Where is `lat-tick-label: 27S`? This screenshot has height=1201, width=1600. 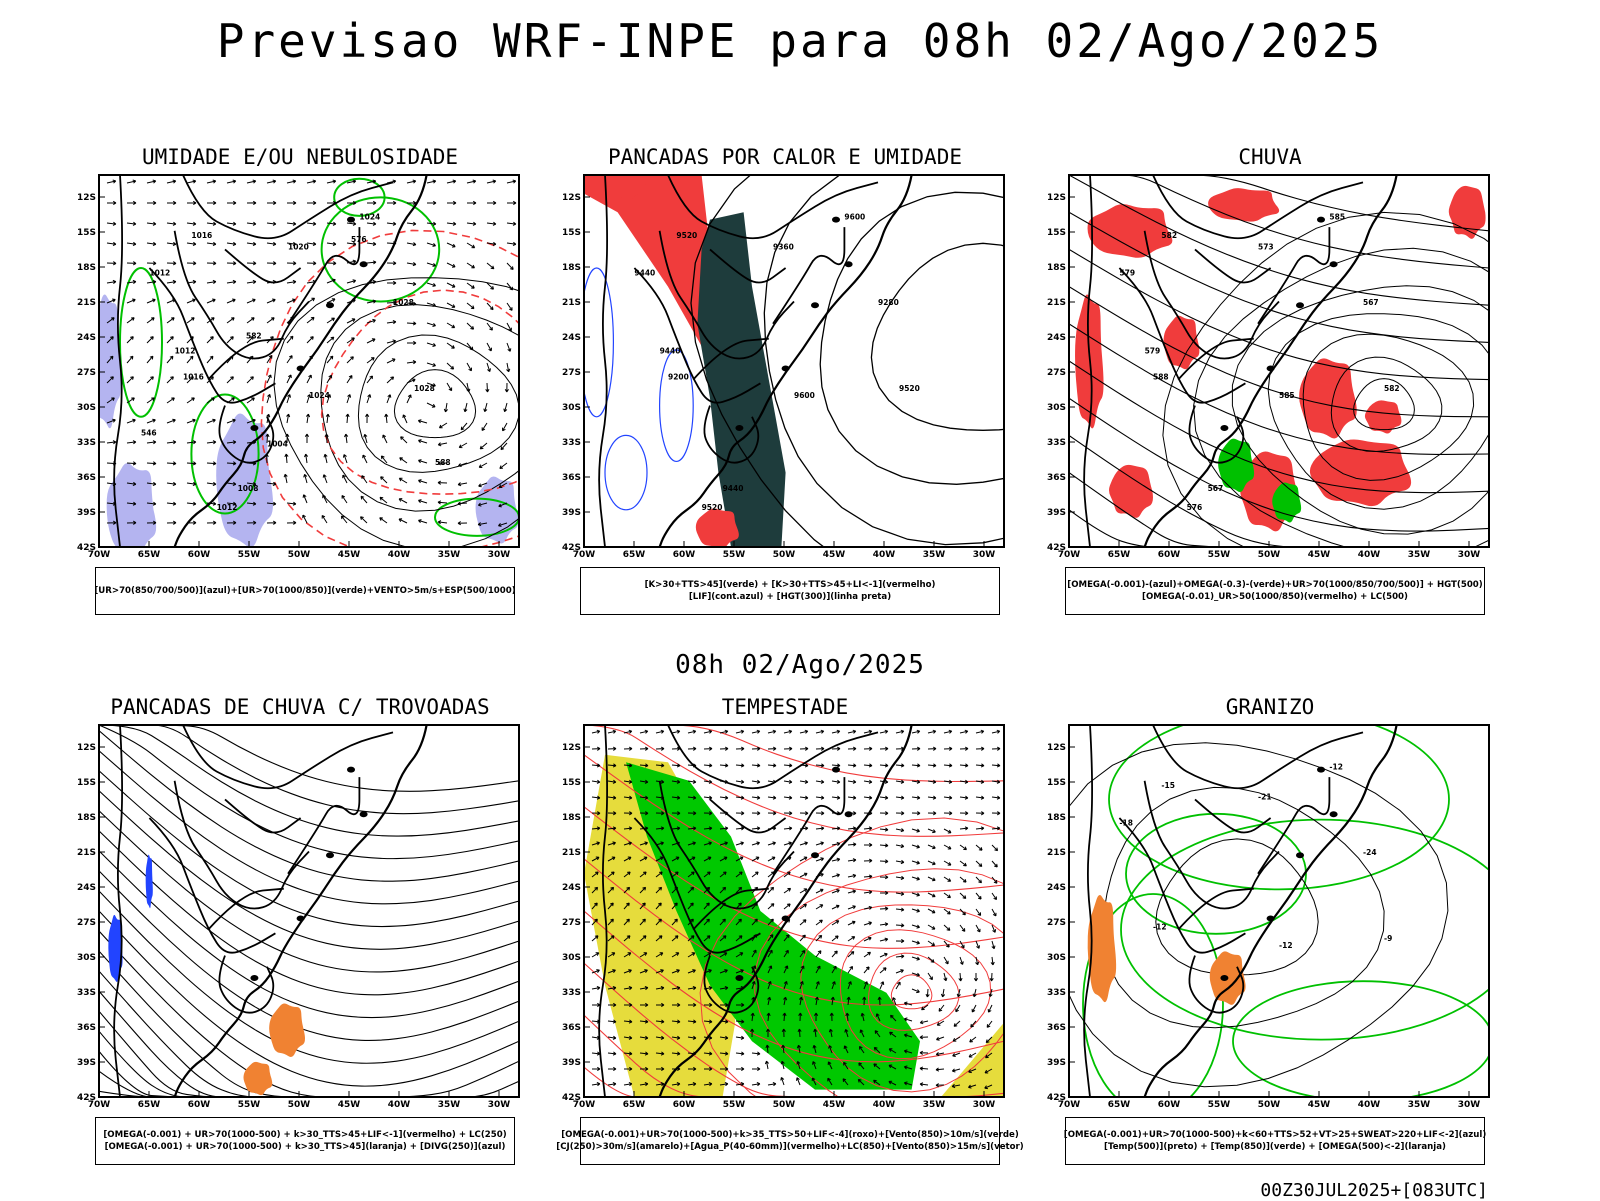
lat-tick-label: 27S is located at coordinates (571, 923).